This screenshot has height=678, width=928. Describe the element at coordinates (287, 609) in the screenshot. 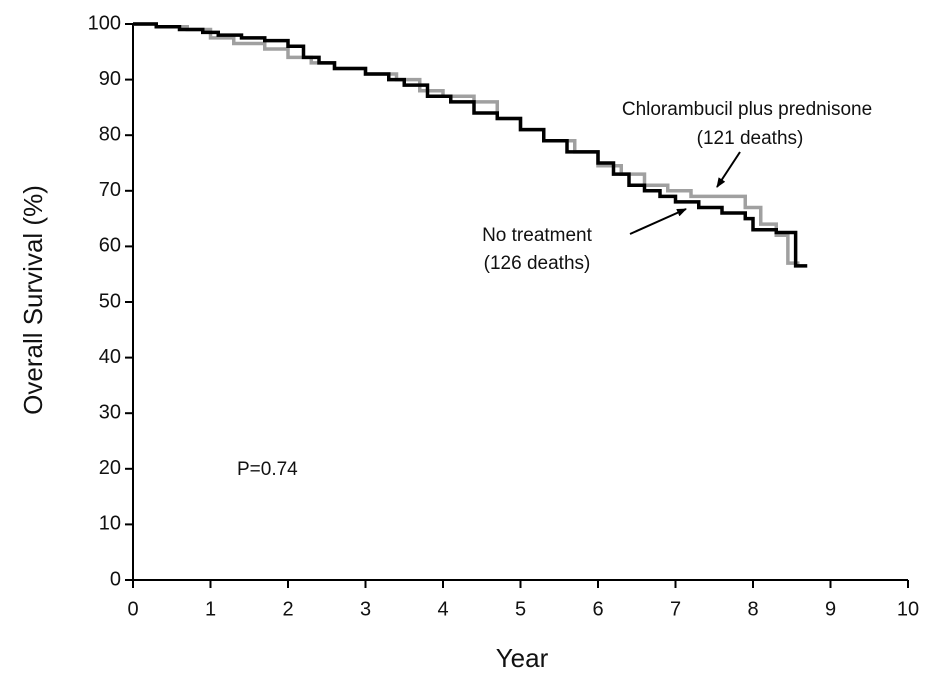

I see `x-tick-label: 2` at that location.